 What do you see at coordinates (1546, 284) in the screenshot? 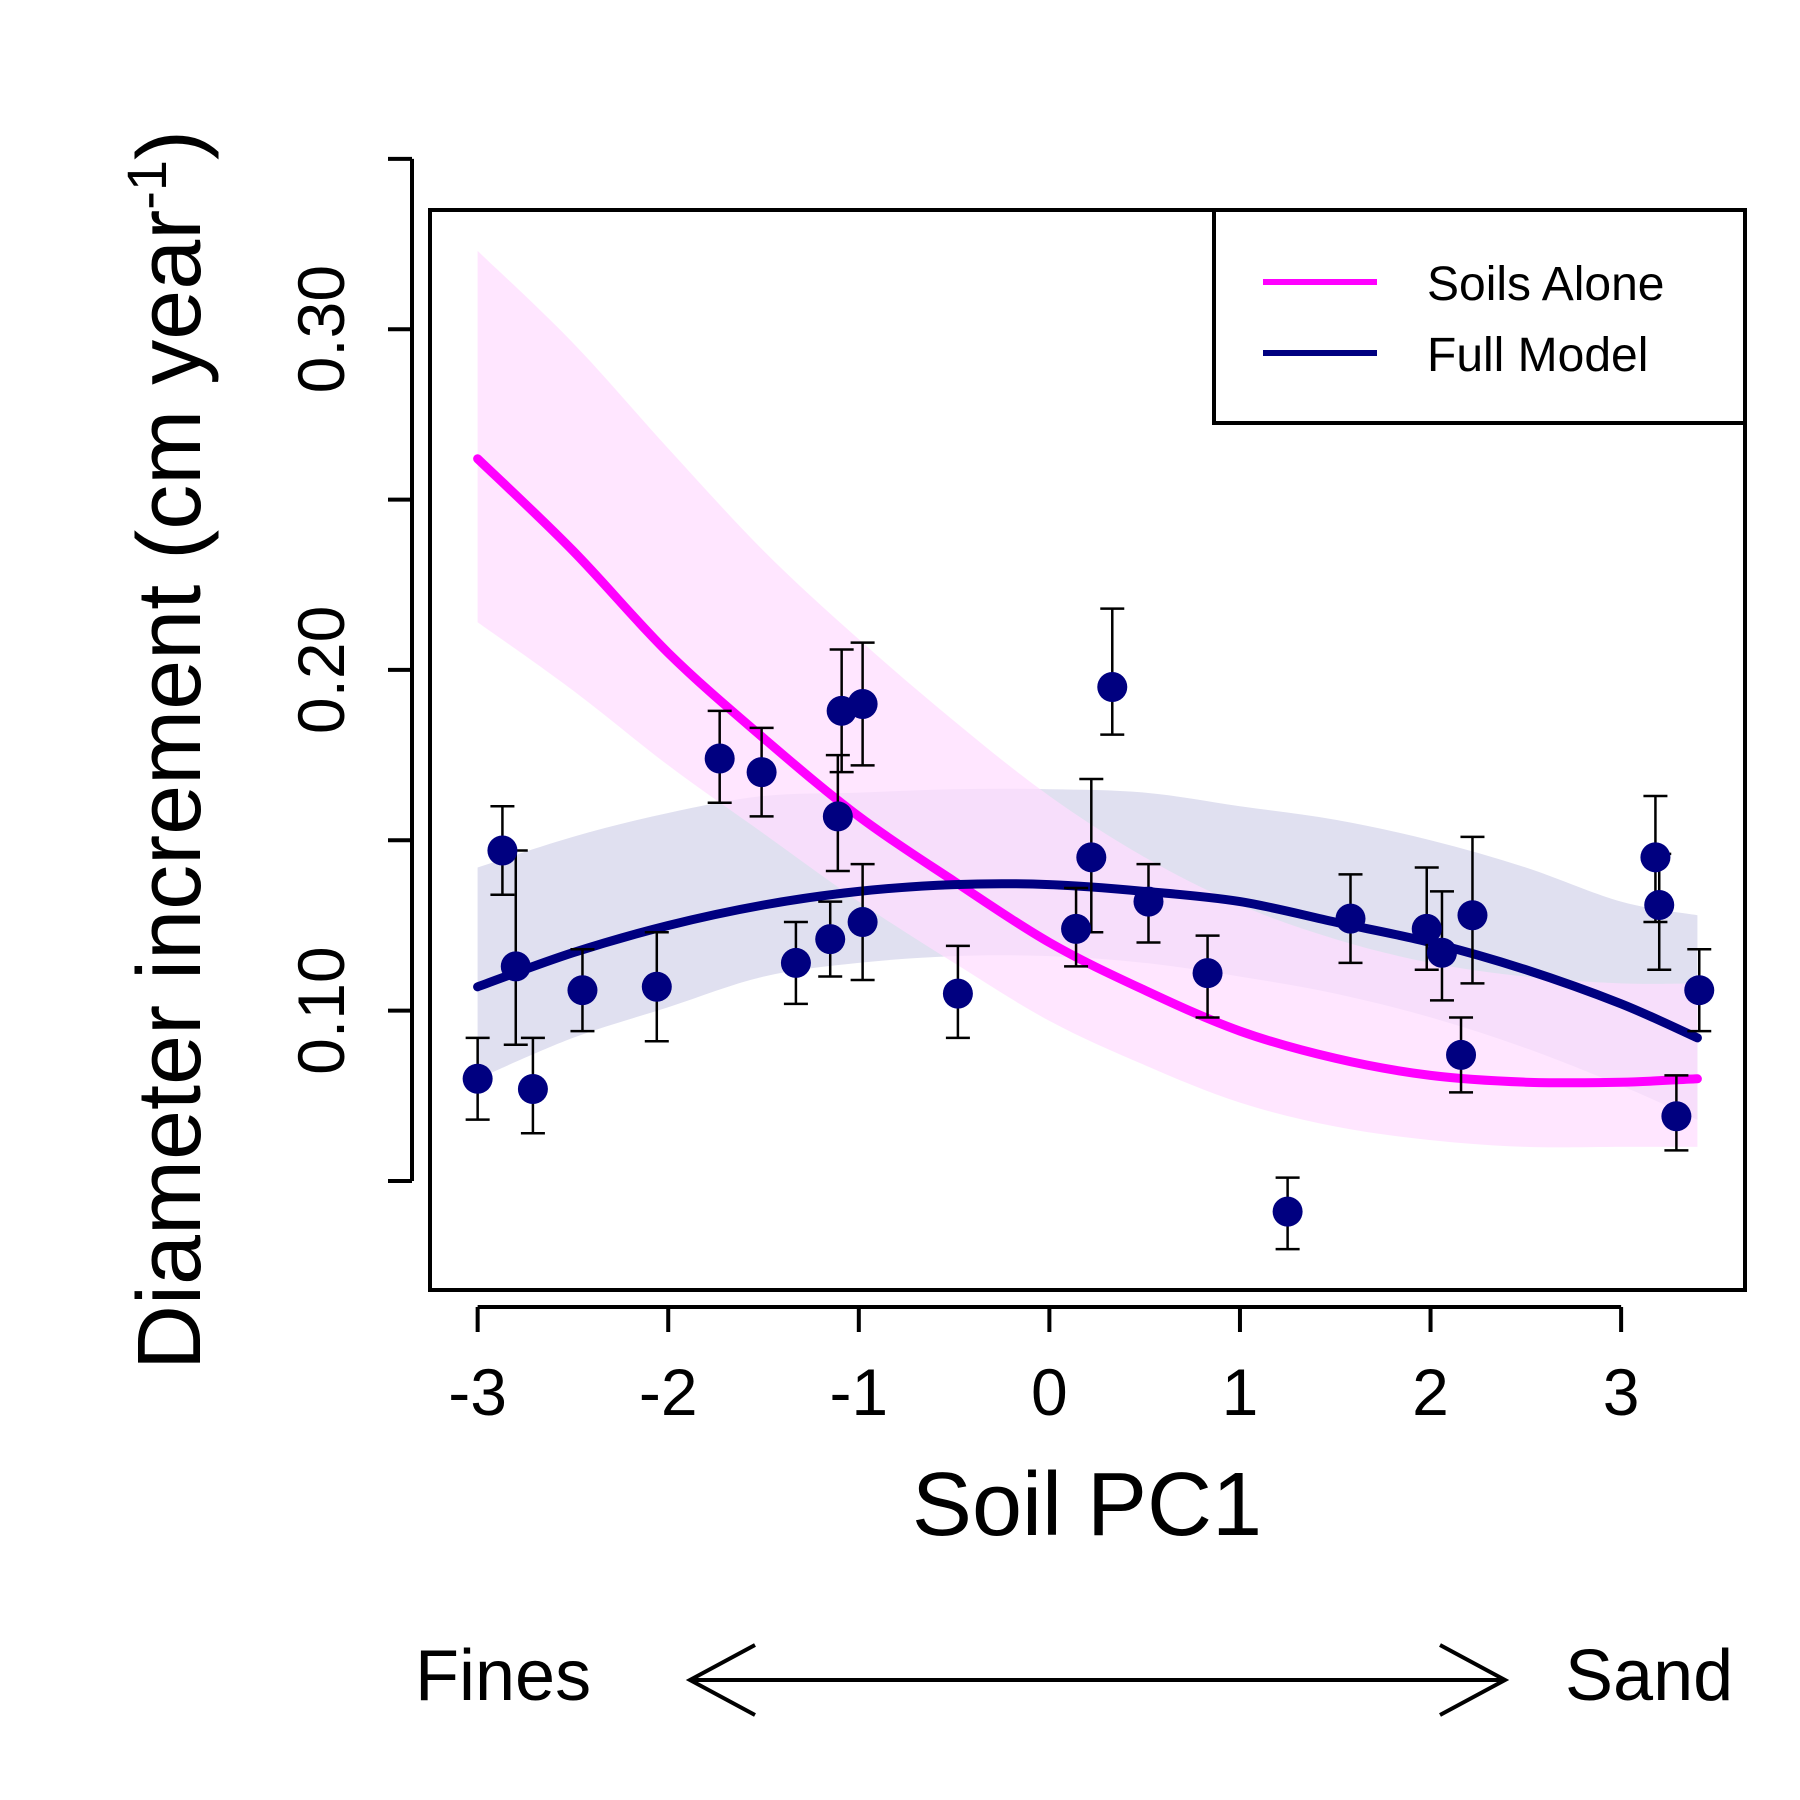
I see `legend-label-soils-alone: Soils Alone` at bounding box center [1546, 284].